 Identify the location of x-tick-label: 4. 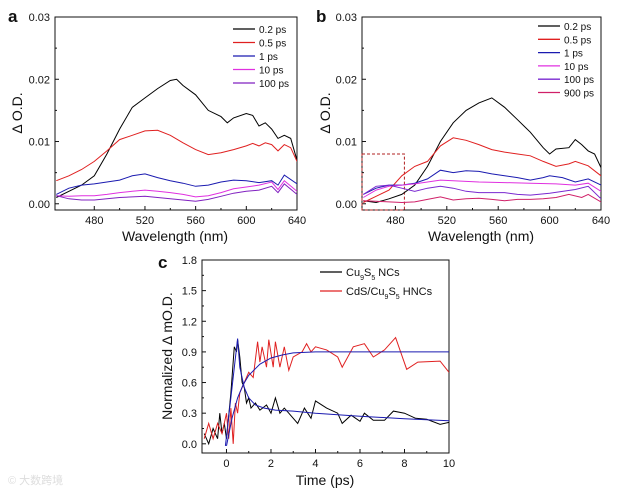
(315, 464).